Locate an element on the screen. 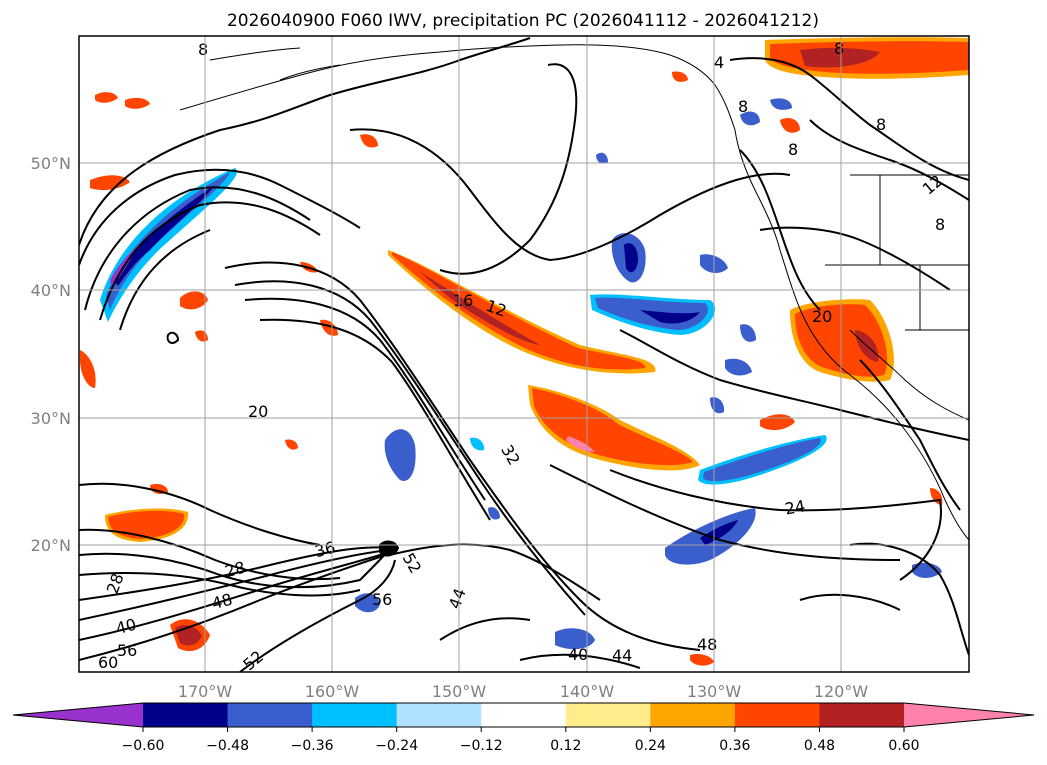 The image size is (1047, 765). contour-label: 44 is located at coordinates (622, 655).